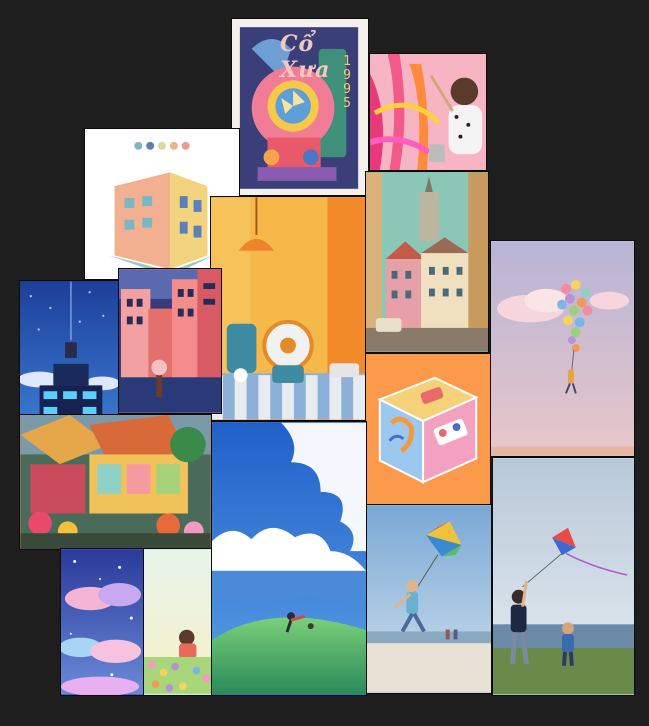 Image resolution: width=649 pixels, height=726 pixels. I want to click on girl-in-flowers-scene-icon, so click(177, 622).